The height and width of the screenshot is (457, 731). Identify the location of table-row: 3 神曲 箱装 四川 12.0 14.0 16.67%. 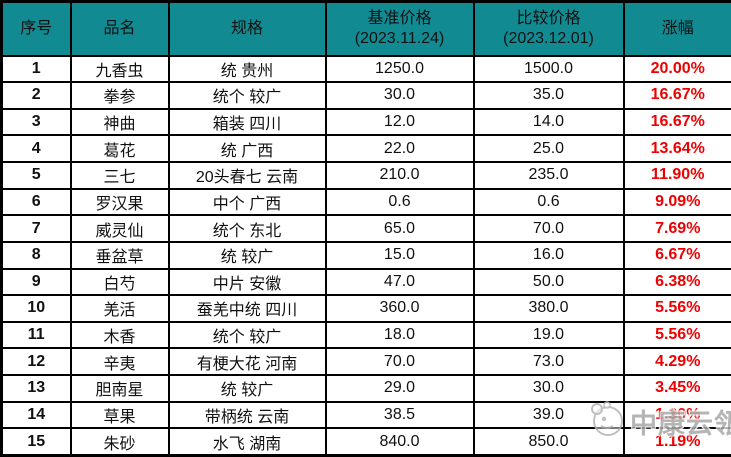
(365, 122).